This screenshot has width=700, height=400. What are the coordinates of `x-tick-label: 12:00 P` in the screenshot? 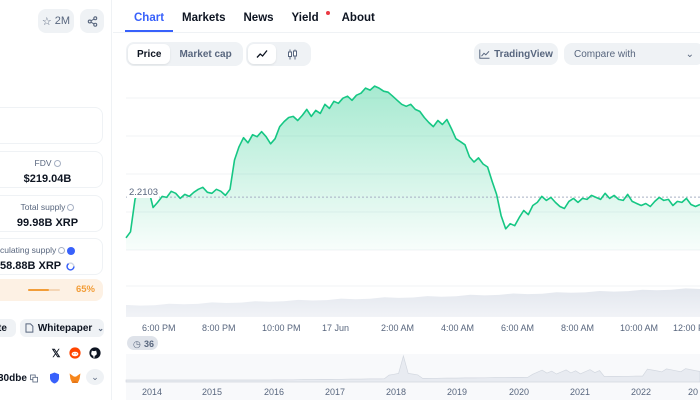 It's located at (686, 328).